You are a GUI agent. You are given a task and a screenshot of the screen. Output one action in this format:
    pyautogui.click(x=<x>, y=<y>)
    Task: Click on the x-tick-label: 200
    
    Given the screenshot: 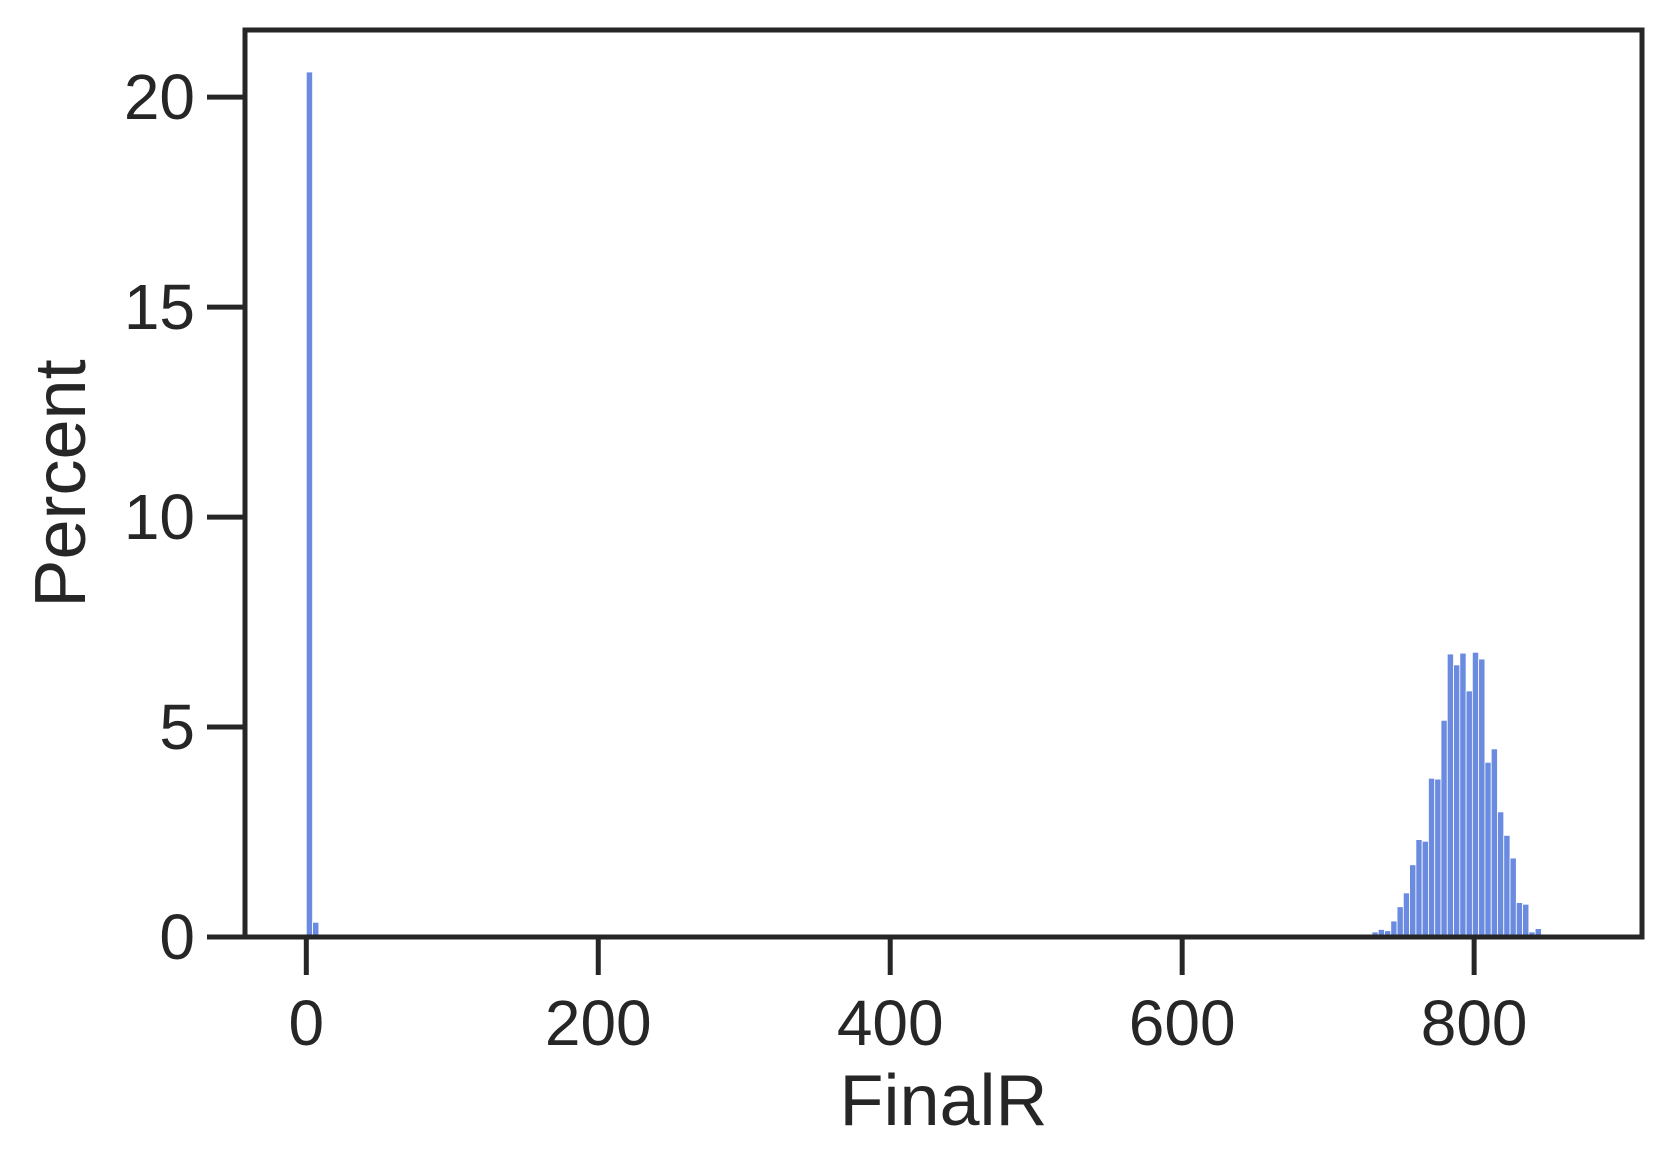 What is the action you would take?
    pyautogui.click(x=598, y=1023)
    